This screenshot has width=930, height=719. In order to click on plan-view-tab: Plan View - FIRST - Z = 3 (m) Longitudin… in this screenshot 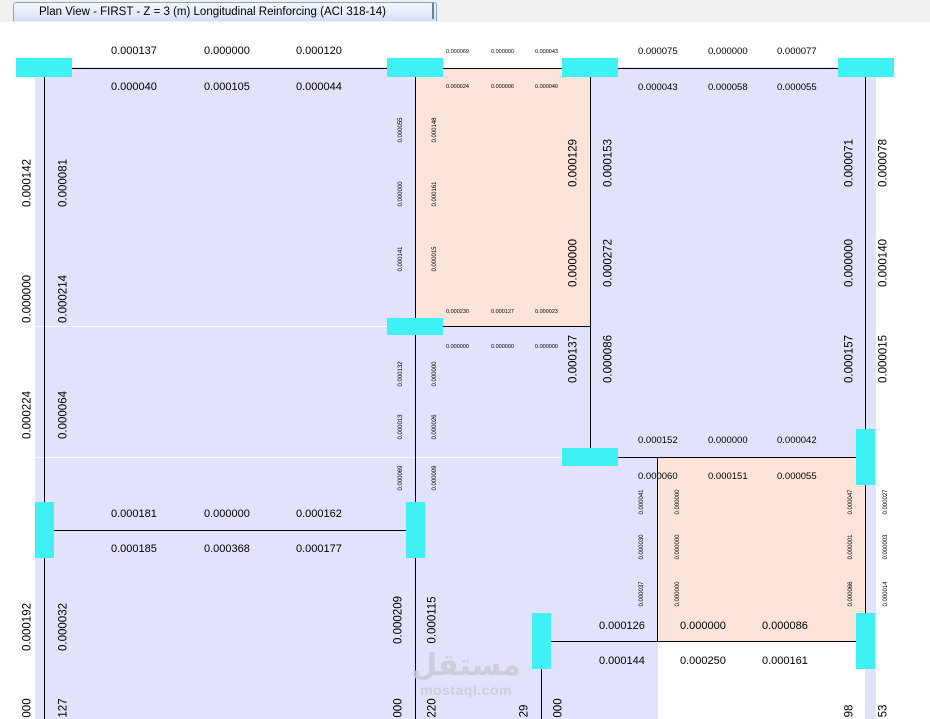, I will do `click(225, 11)`.